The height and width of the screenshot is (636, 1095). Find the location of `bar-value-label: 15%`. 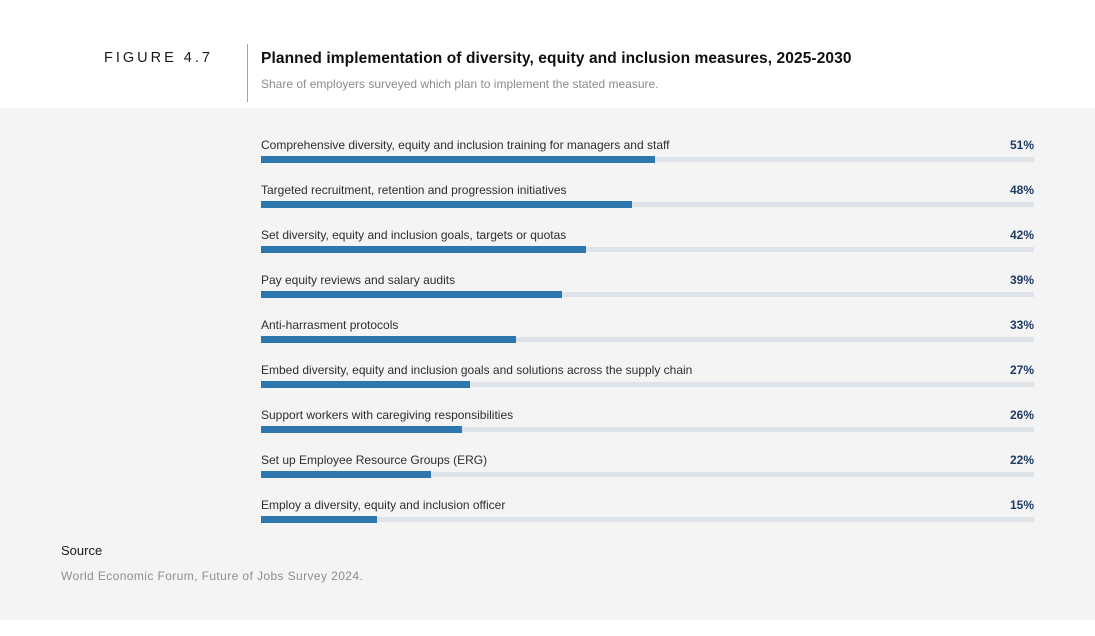

bar-value-label: 15% is located at coordinates (1021, 505).